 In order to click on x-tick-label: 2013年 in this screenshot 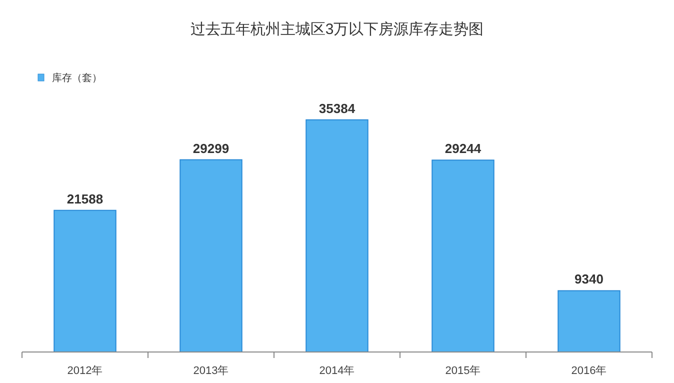, I will do `click(211, 371)`.